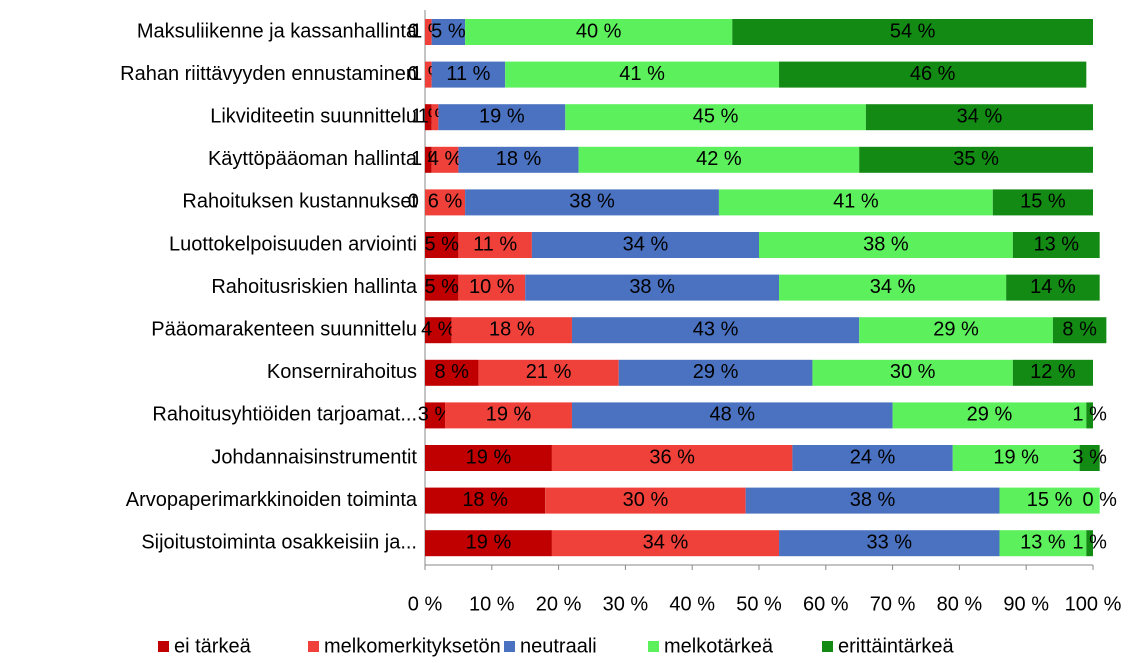 Image resolution: width=1147 pixels, height=663 pixels. I want to click on value-label: 6 %, so click(445, 202).